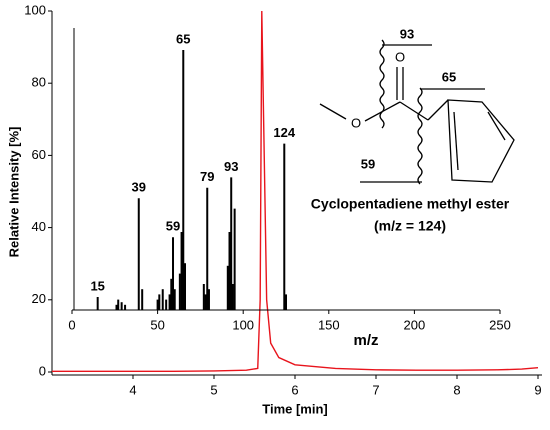  What do you see at coordinates (329, 324) in the screenshot?
I see `x-tick-label: 150` at bounding box center [329, 324].